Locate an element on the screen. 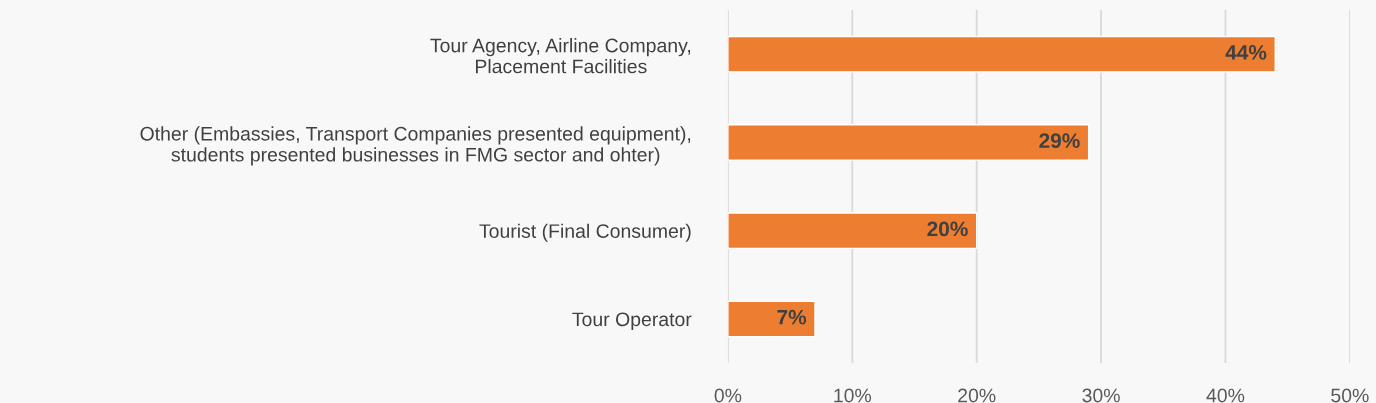 The width and height of the screenshot is (1376, 403). x-tick-label: 50% is located at coordinates (1350, 395).